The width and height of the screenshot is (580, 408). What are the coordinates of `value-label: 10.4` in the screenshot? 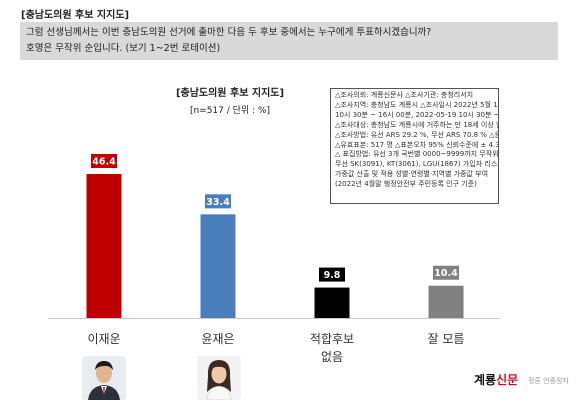 It's located at (446, 273).